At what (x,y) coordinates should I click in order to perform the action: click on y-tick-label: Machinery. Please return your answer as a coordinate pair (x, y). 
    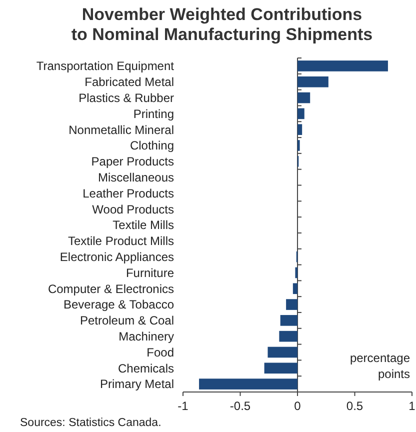
    Looking at the image, I should click on (146, 337).